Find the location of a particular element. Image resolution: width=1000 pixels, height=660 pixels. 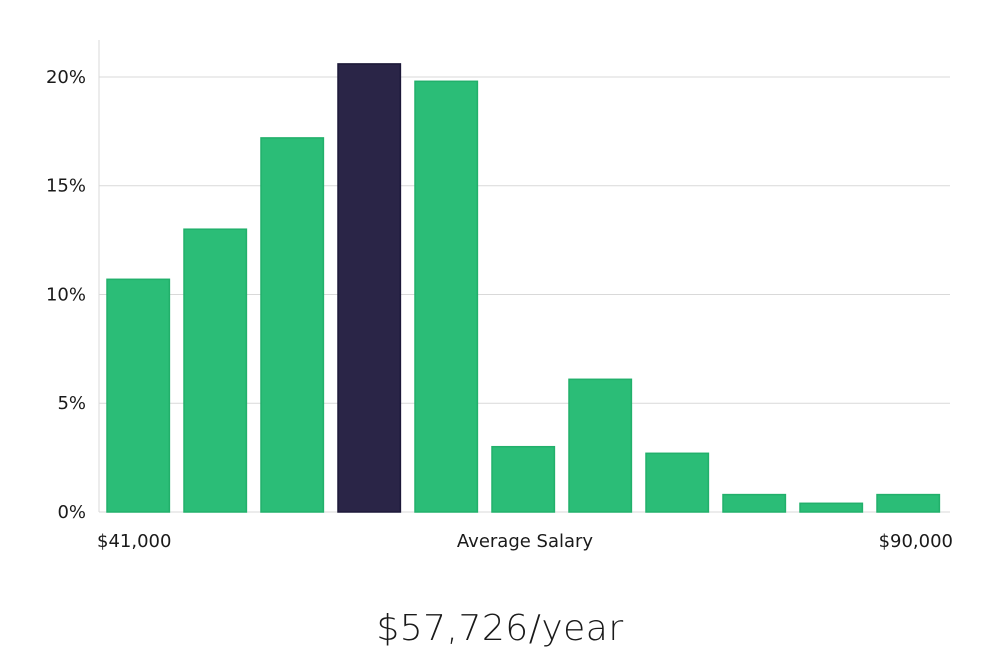

x-max-label: $90,000 is located at coordinates (916, 541).